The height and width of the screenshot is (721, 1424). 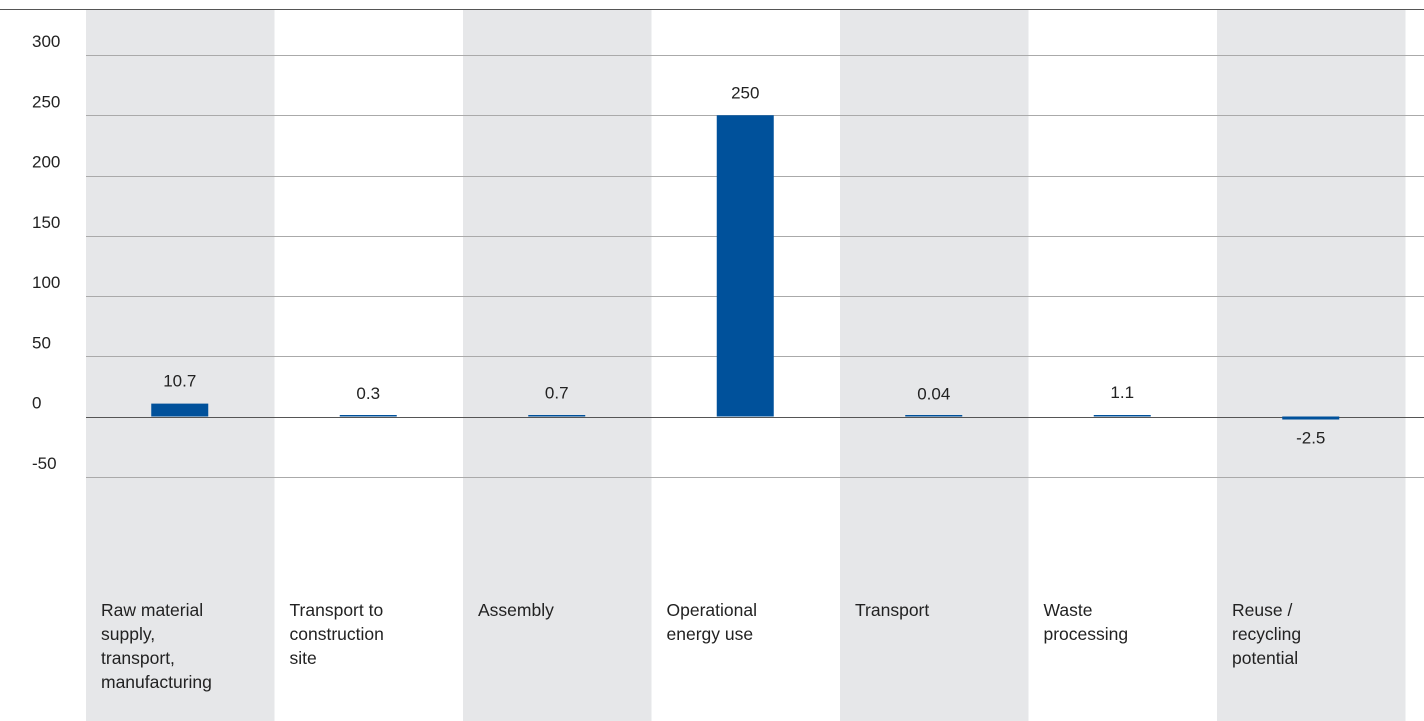 I want to click on data-label: 0.7, so click(x=557, y=393).